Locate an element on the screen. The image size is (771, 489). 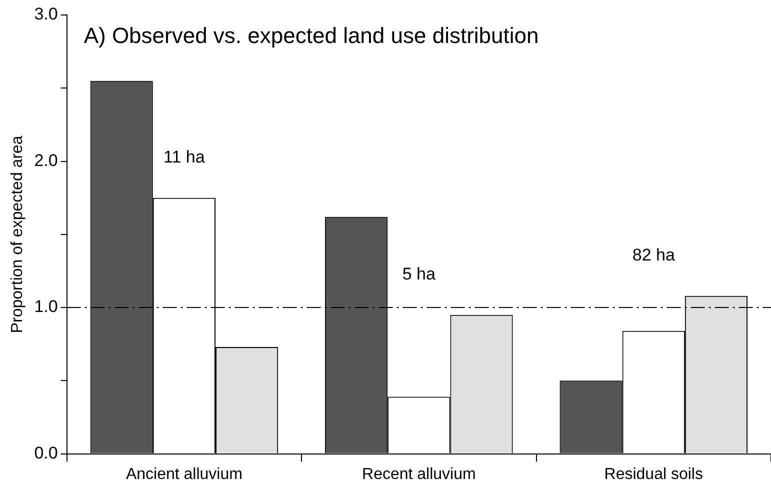
x-tick-label: Recent alluvium is located at coordinates (419, 474).